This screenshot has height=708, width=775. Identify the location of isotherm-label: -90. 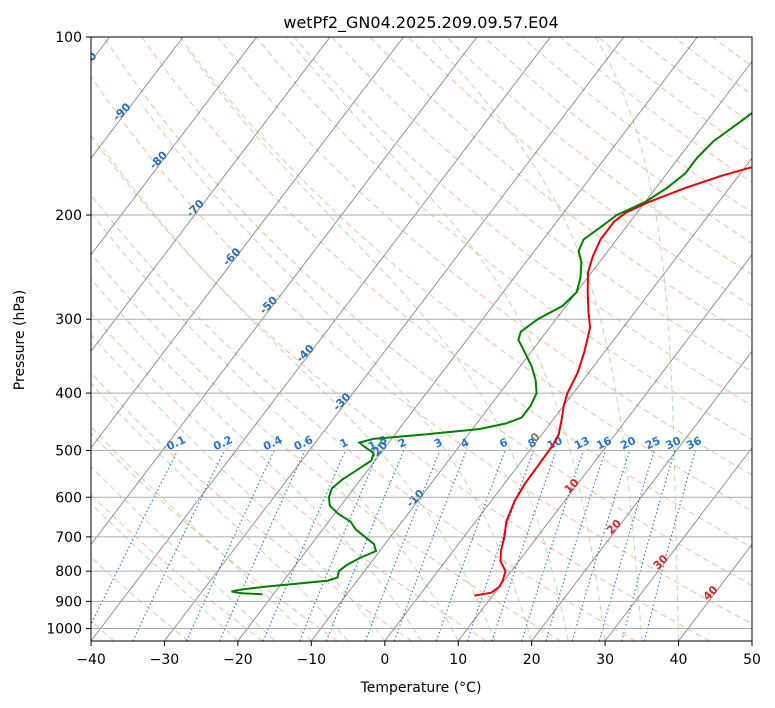
(121, 111).